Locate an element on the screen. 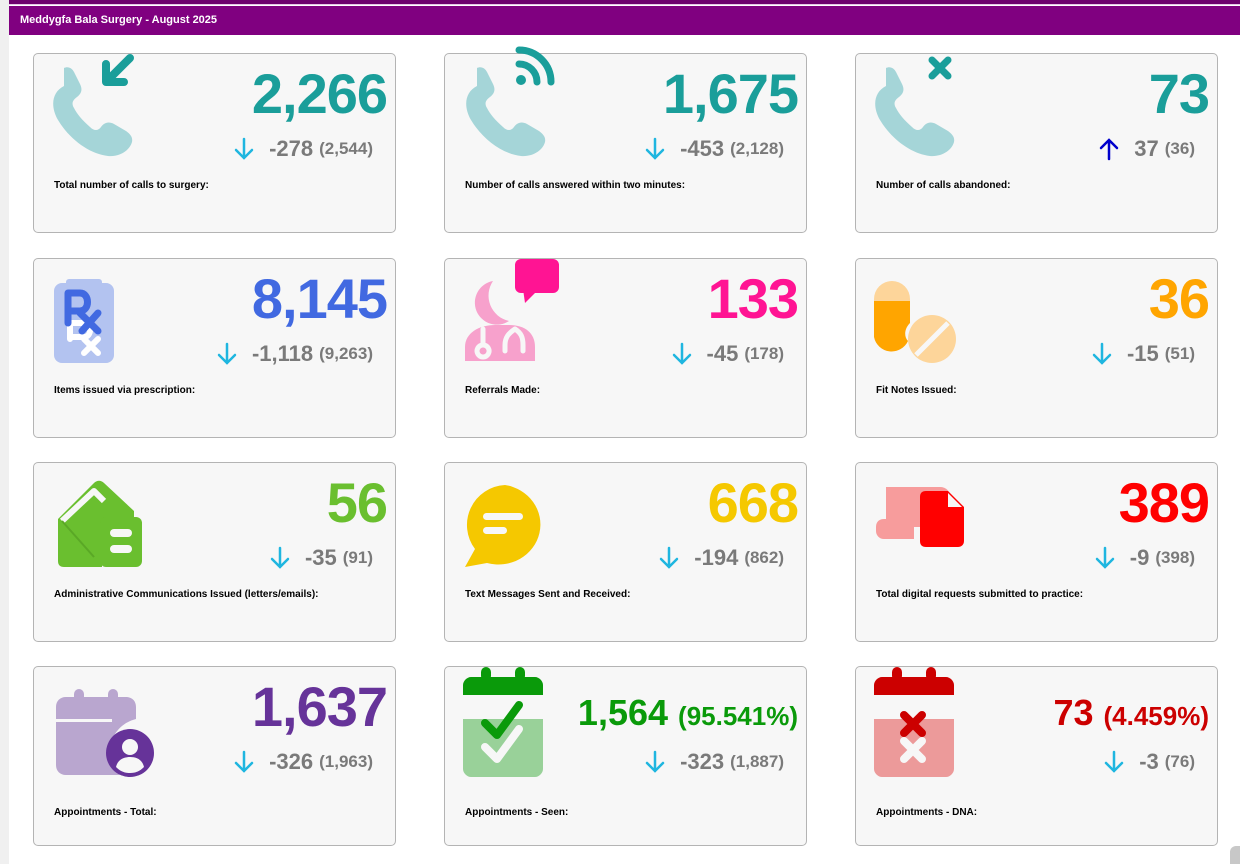 Image resolution: width=1240 pixels, height=864 pixels. metric-delta: -323 (1,887) is located at coordinates (714, 762).